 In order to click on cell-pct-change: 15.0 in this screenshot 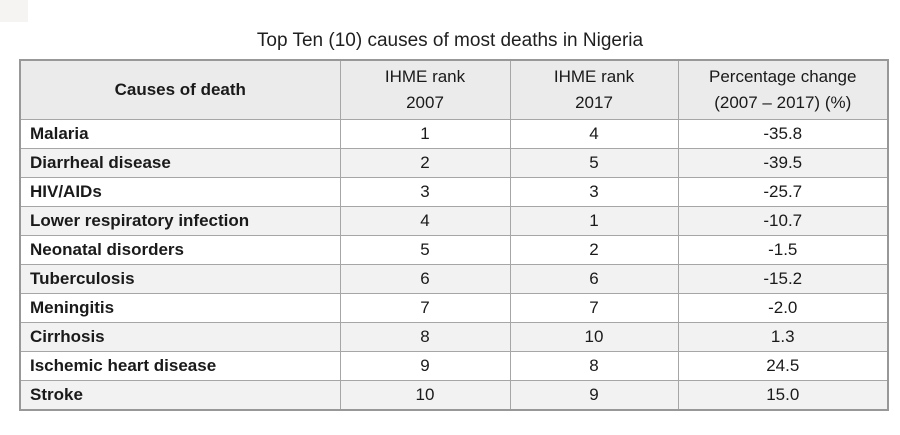, I will do `click(783, 395)`.